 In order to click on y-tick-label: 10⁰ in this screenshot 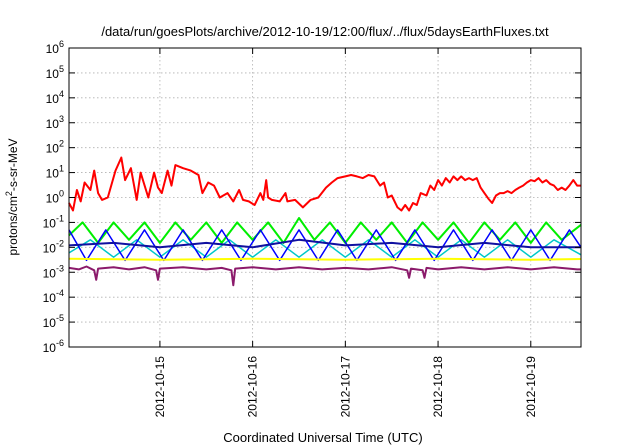, I will do `click(55, 197)`.